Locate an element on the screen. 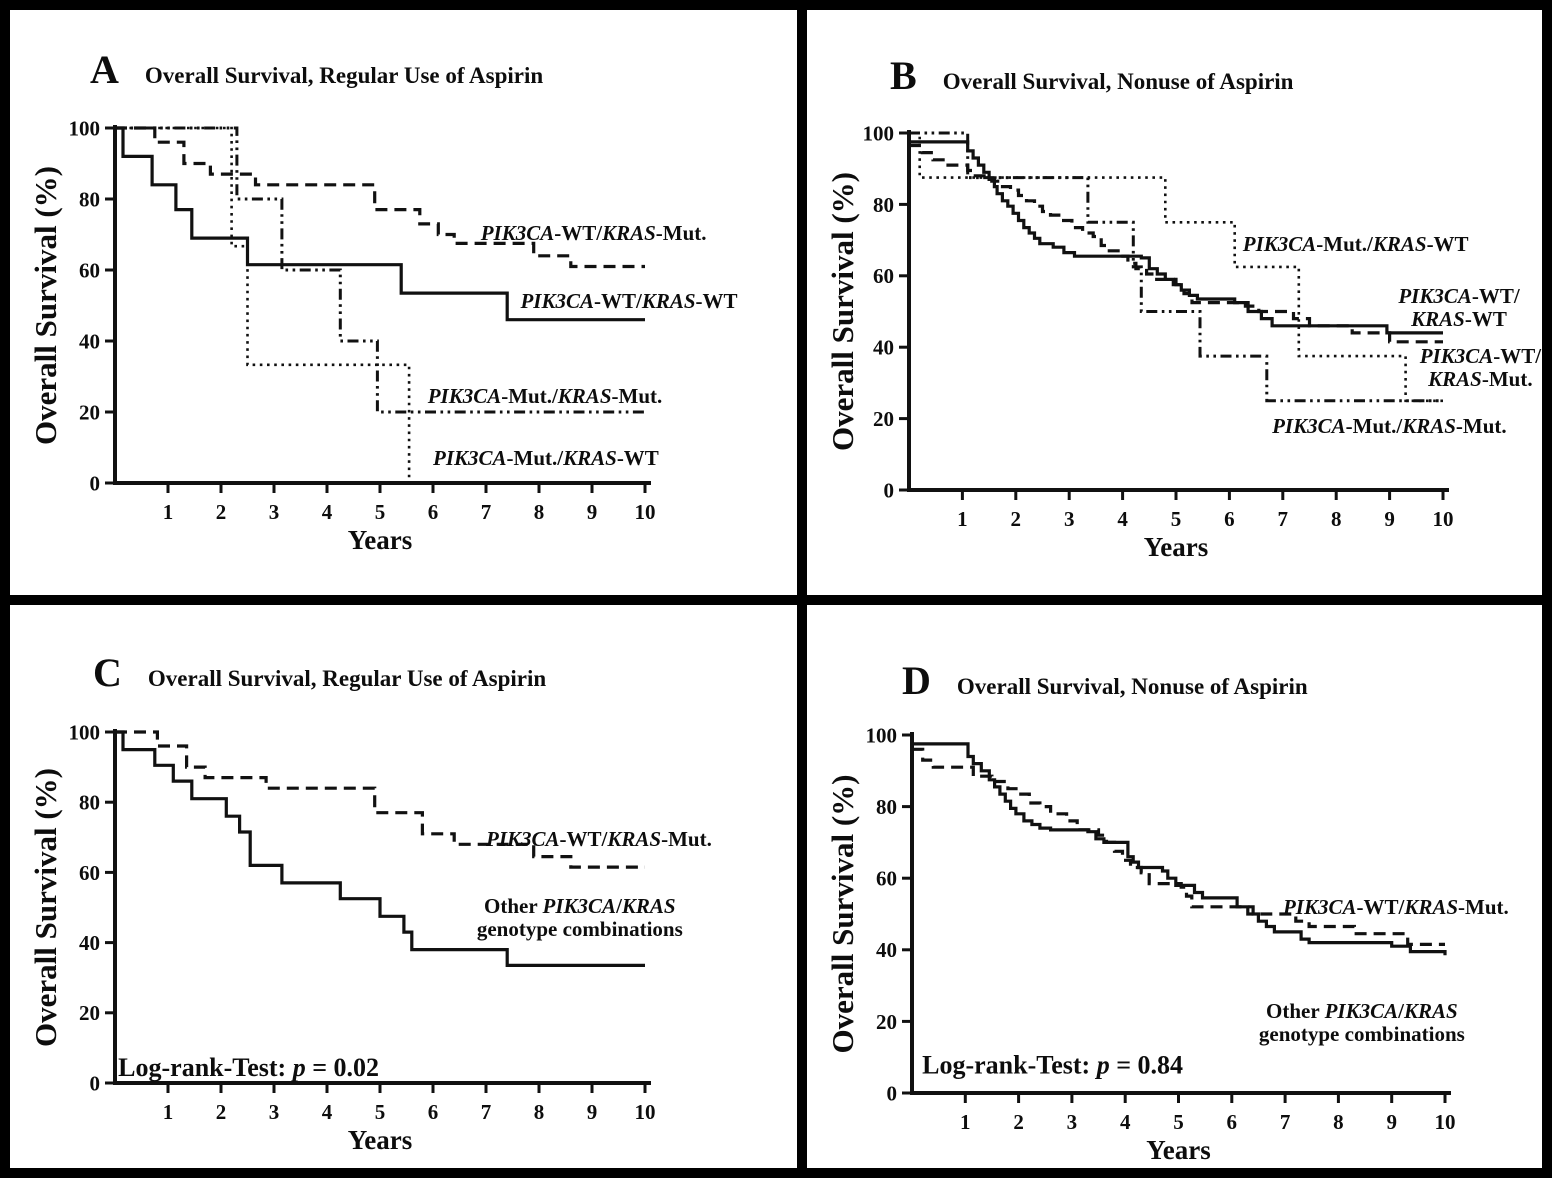 This screenshot has width=1552, height=1178. curve-other-pik3ca-kras-genotype-combinations is located at coordinates (1179, 849).